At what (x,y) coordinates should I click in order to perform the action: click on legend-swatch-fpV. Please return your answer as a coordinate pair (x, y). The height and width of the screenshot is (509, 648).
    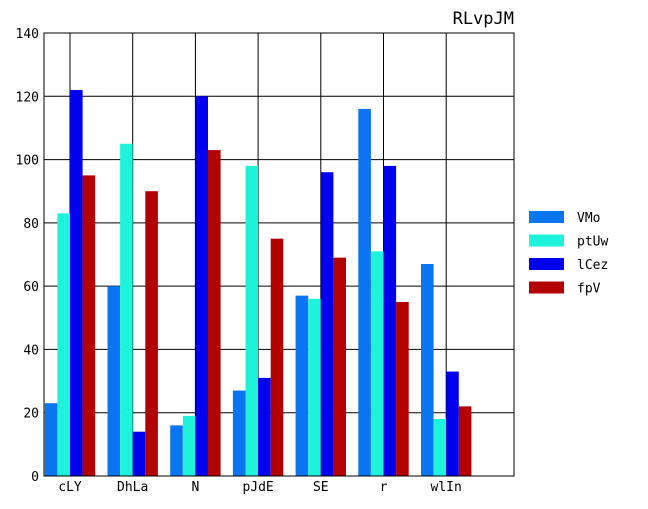
    Looking at the image, I should click on (546, 287).